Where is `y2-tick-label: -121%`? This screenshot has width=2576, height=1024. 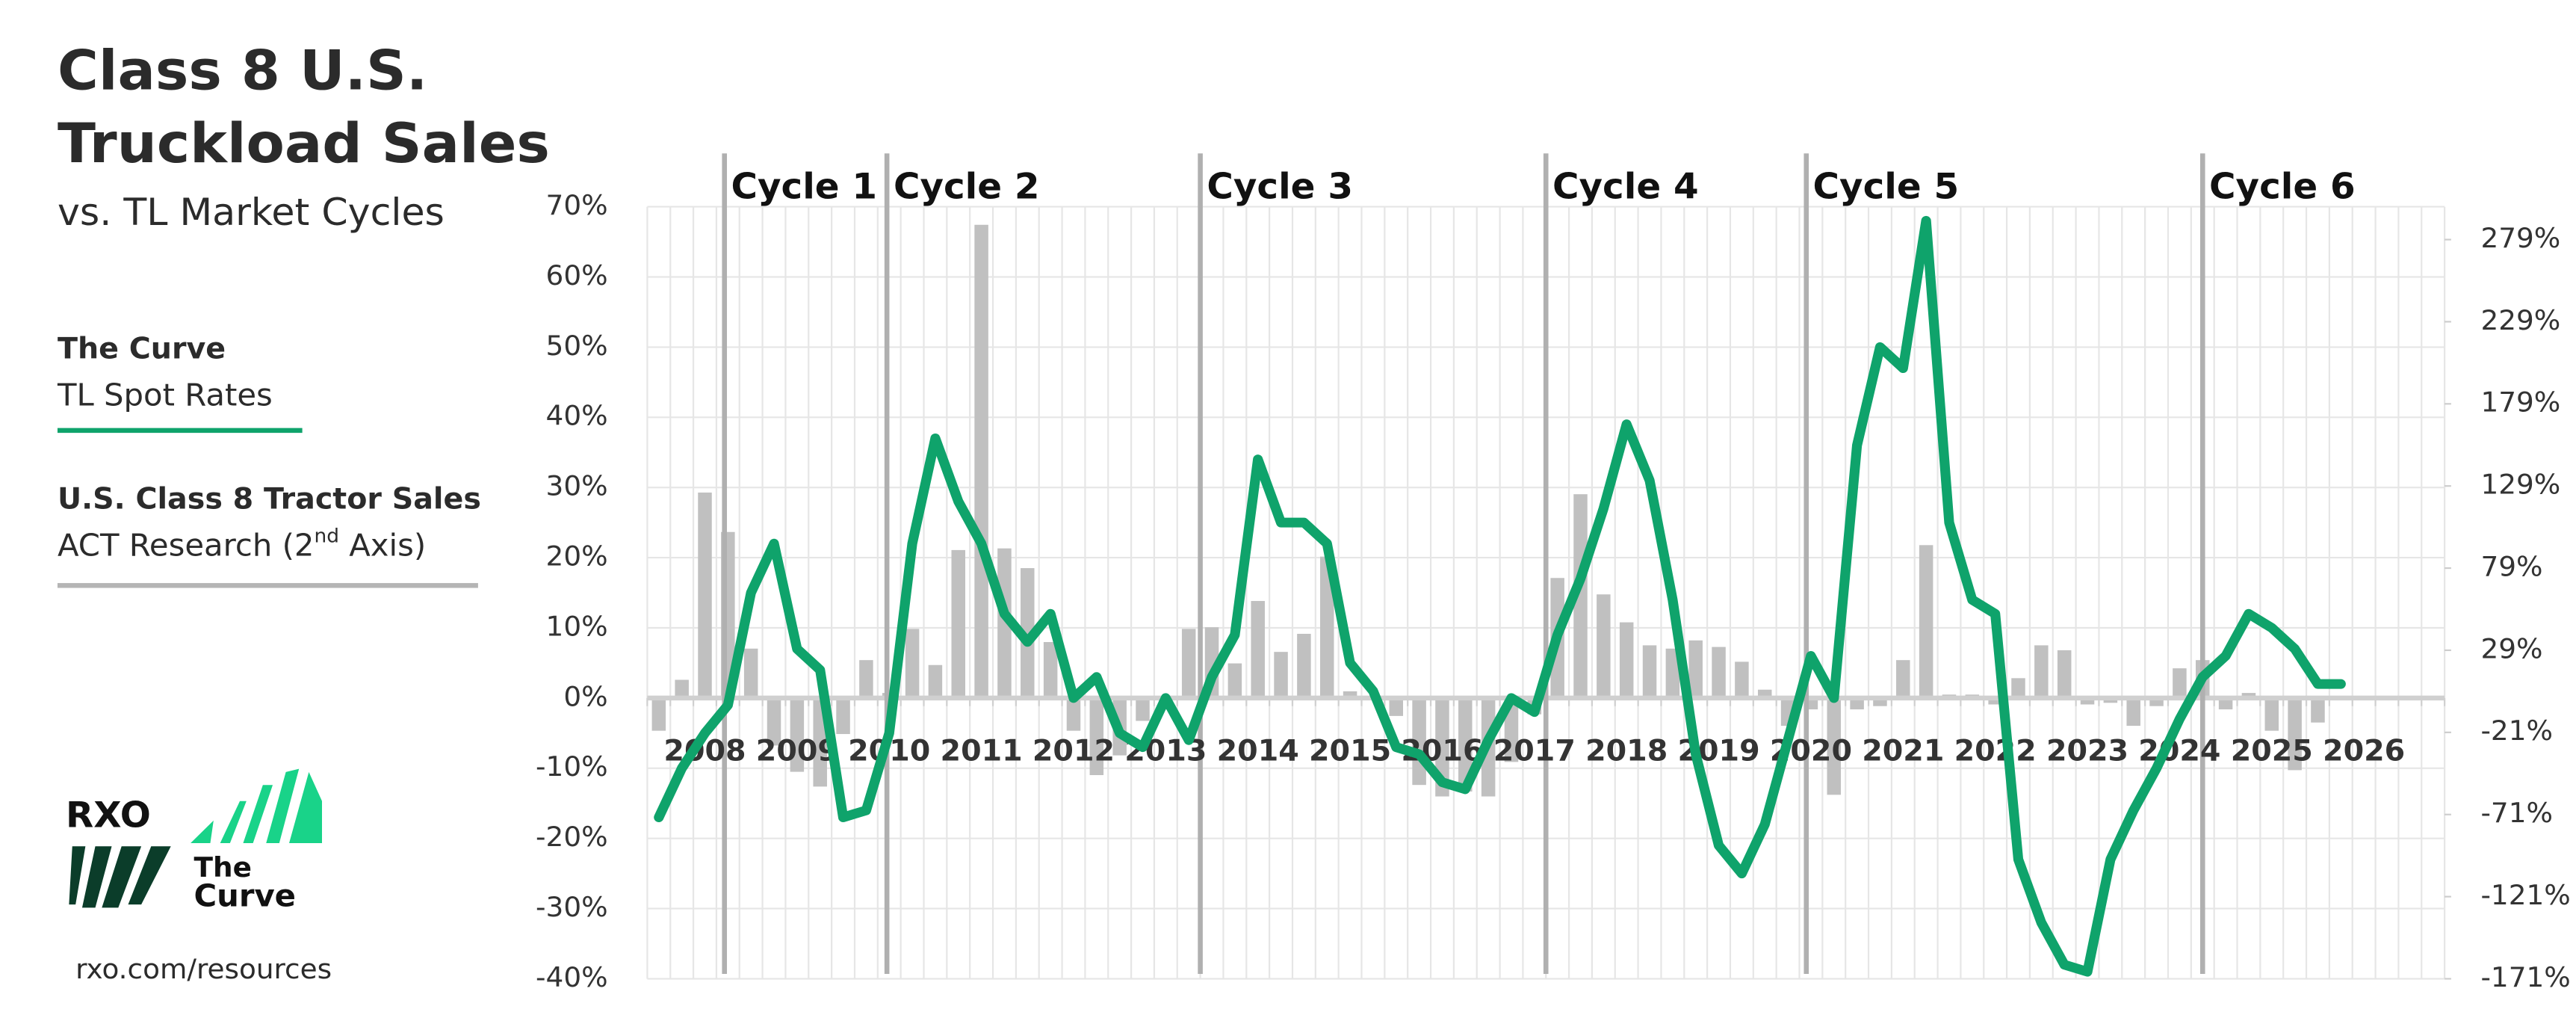
y2-tick-label: -121% is located at coordinates (2525, 895).